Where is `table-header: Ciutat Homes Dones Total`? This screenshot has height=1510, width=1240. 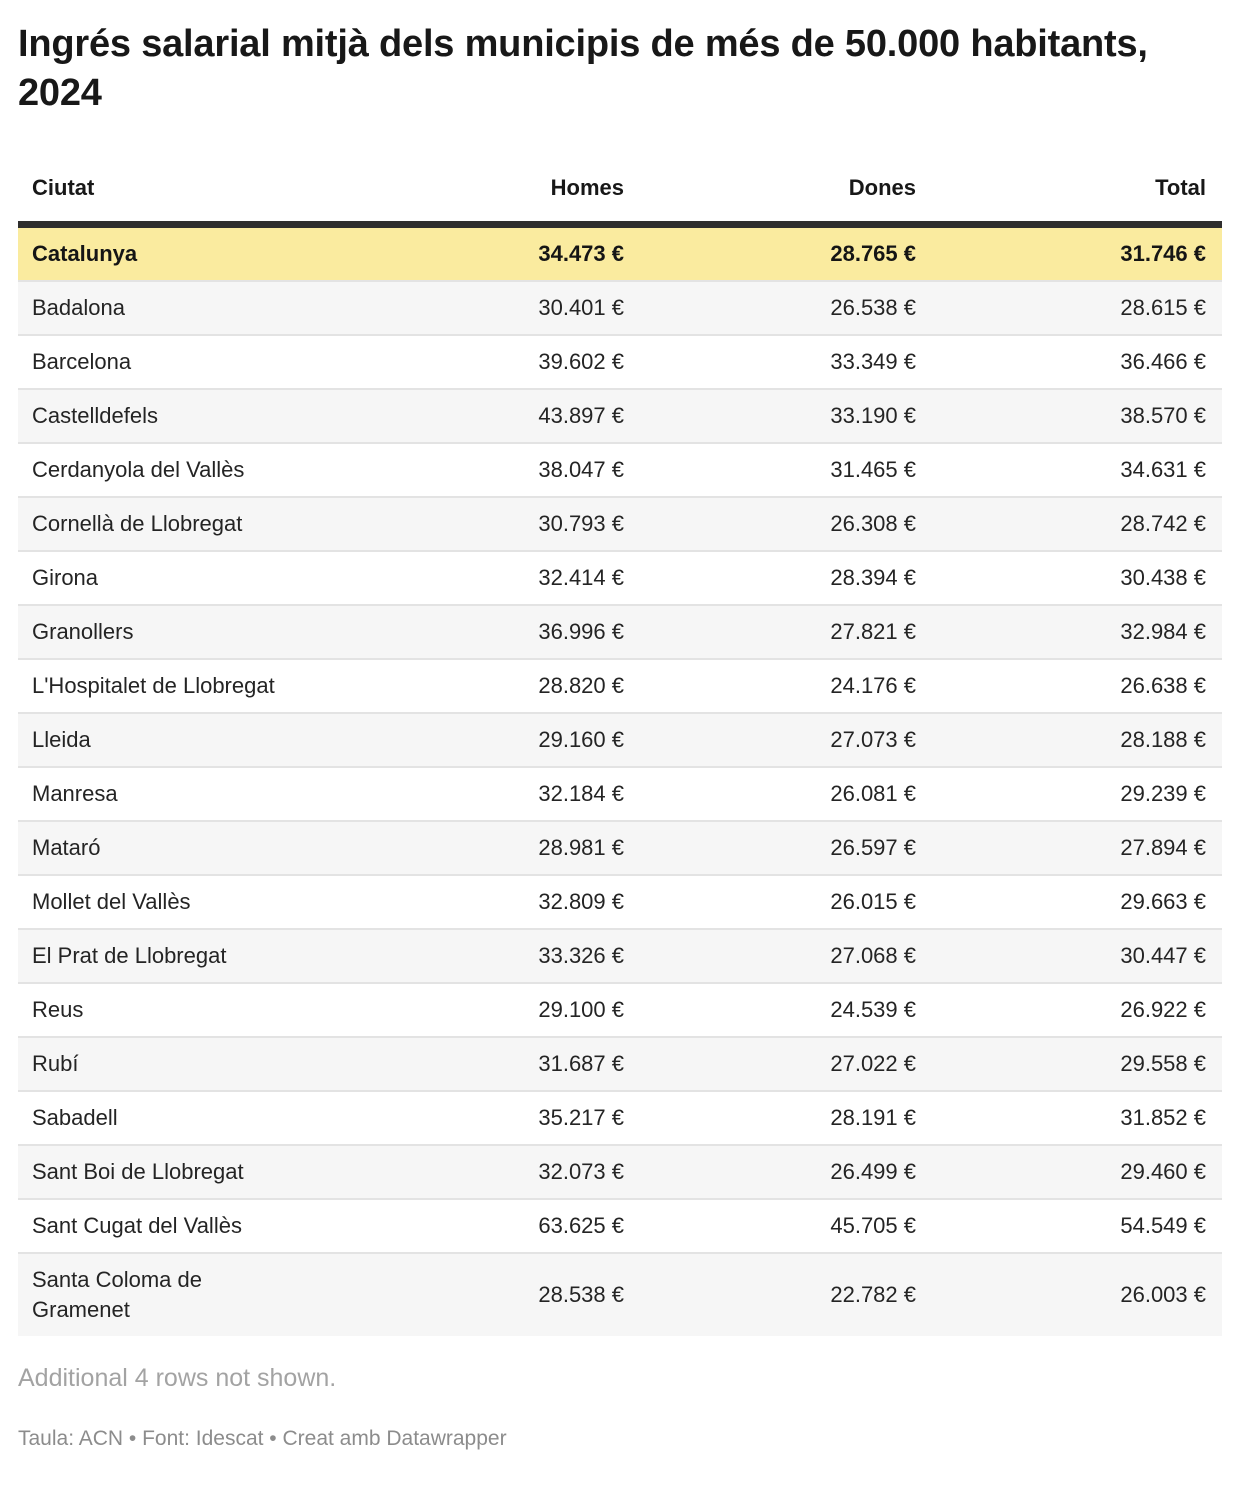
table-header: Ciutat Homes Dones Total is located at coordinates (620, 186).